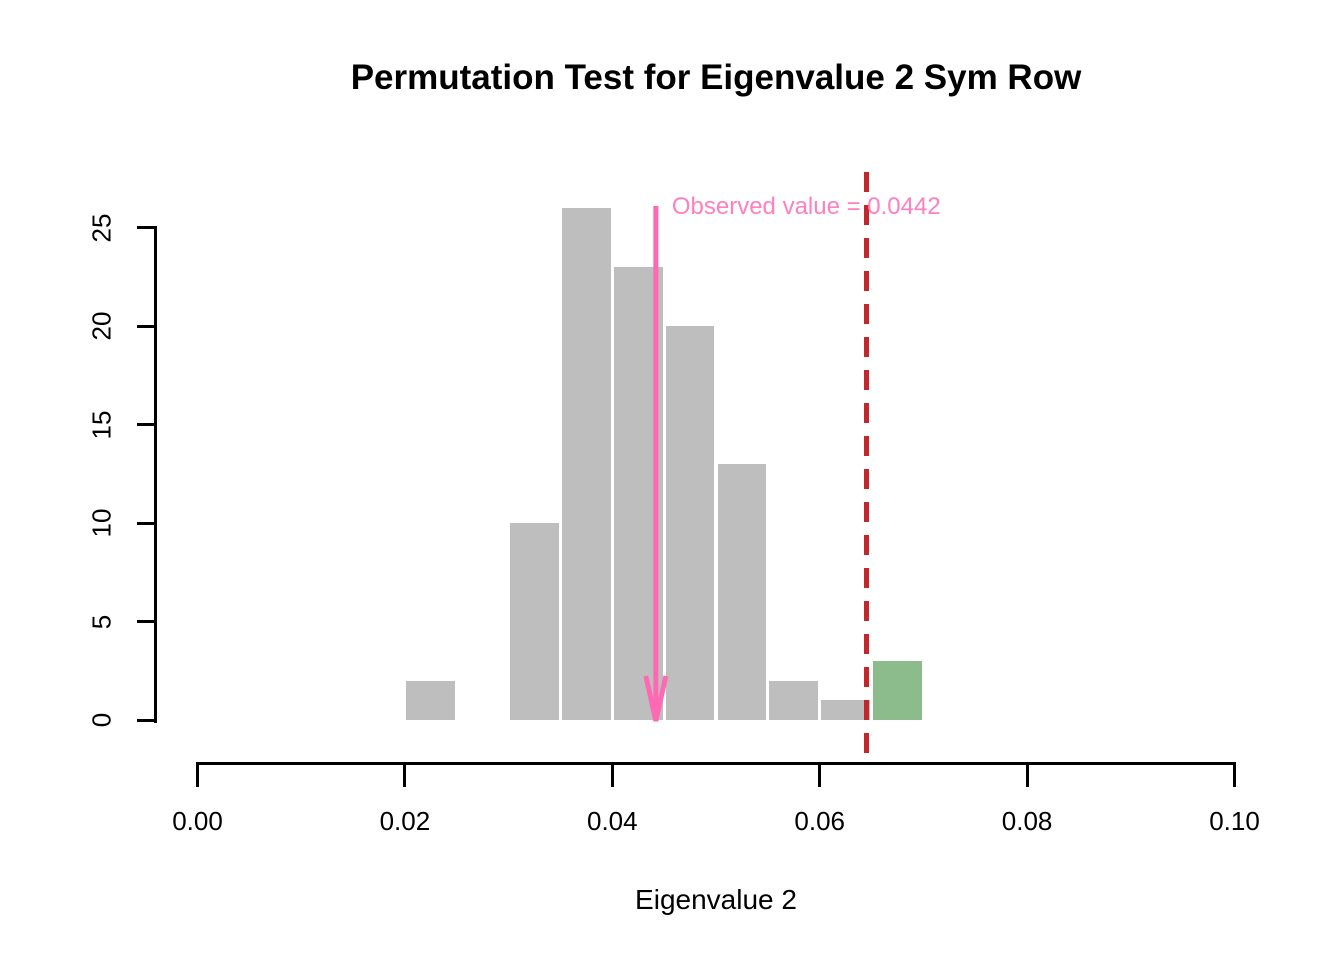 This screenshot has width=1344, height=960. What do you see at coordinates (101, 621) in the screenshot?
I see `y-tick-label: 5` at bounding box center [101, 621].